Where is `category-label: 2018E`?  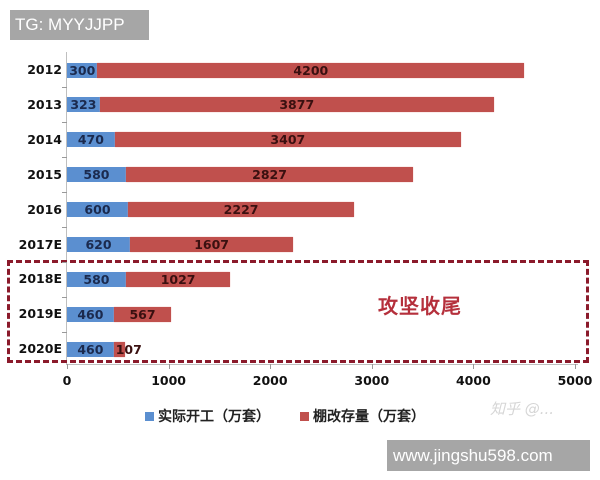
category-label: 2018E is located at coordinates (40, 279).